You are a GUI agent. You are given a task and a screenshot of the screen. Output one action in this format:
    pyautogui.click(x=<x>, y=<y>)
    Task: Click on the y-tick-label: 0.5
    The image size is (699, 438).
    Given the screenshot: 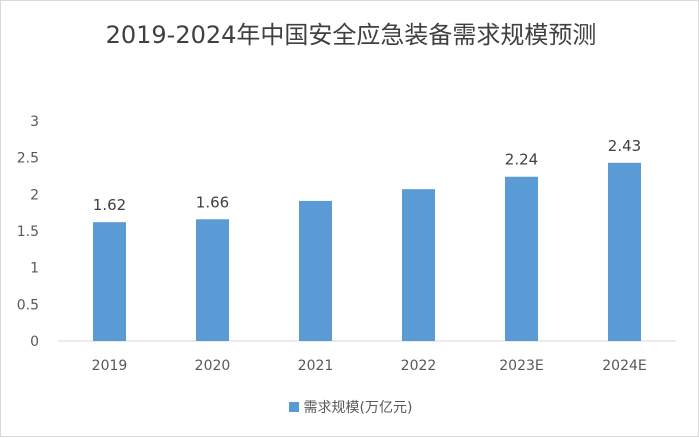 What is the action you would take?
    pyautogui.click(x=28, y=305)
    